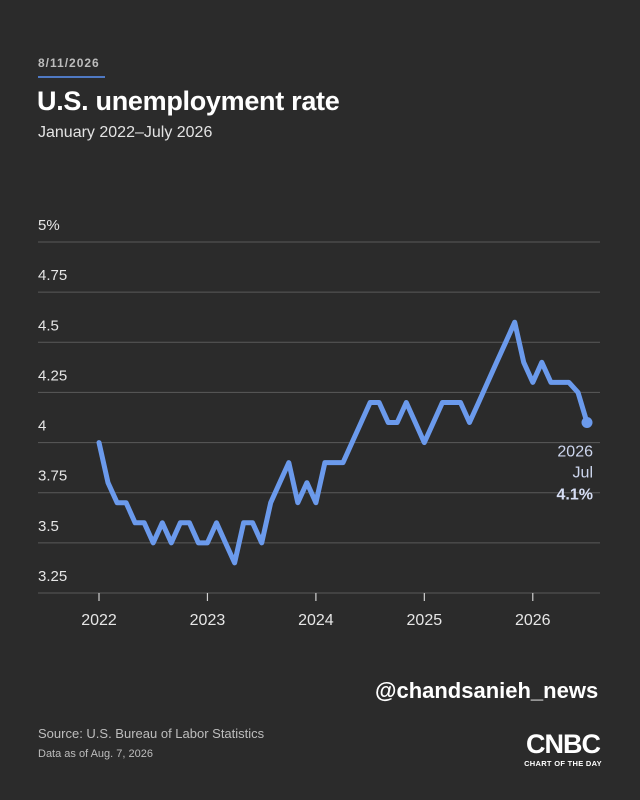 This screenshot has height=800, width=640. Describe the element at coordinates (52, 375) in the screenshot. I see `y-tick-label: 4.25` at that location.